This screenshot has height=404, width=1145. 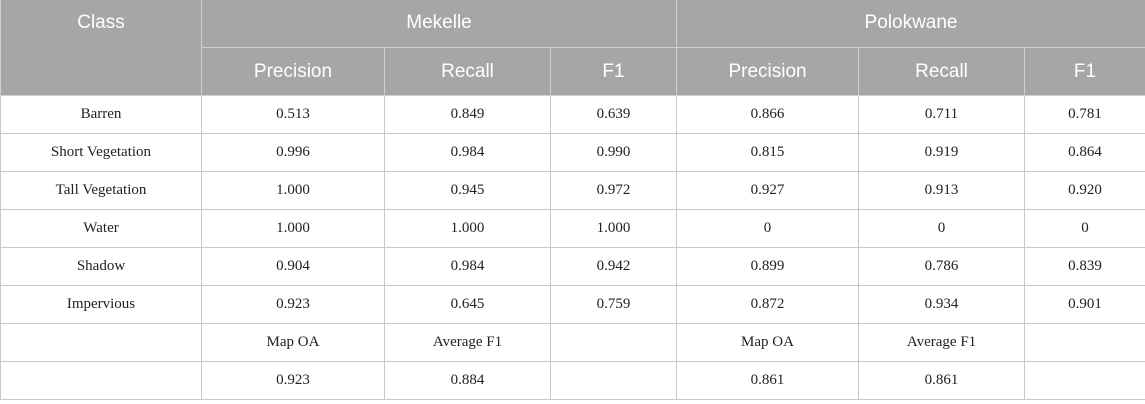 I want to click on table-cell: 0.913, so click(x=942, y=190).